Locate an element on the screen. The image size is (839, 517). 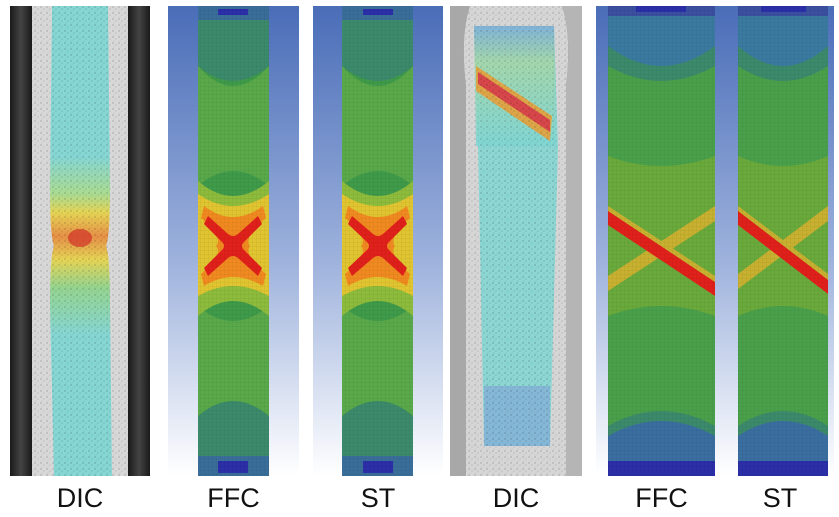
st-necking-panel is located at coordinates (378, 241).